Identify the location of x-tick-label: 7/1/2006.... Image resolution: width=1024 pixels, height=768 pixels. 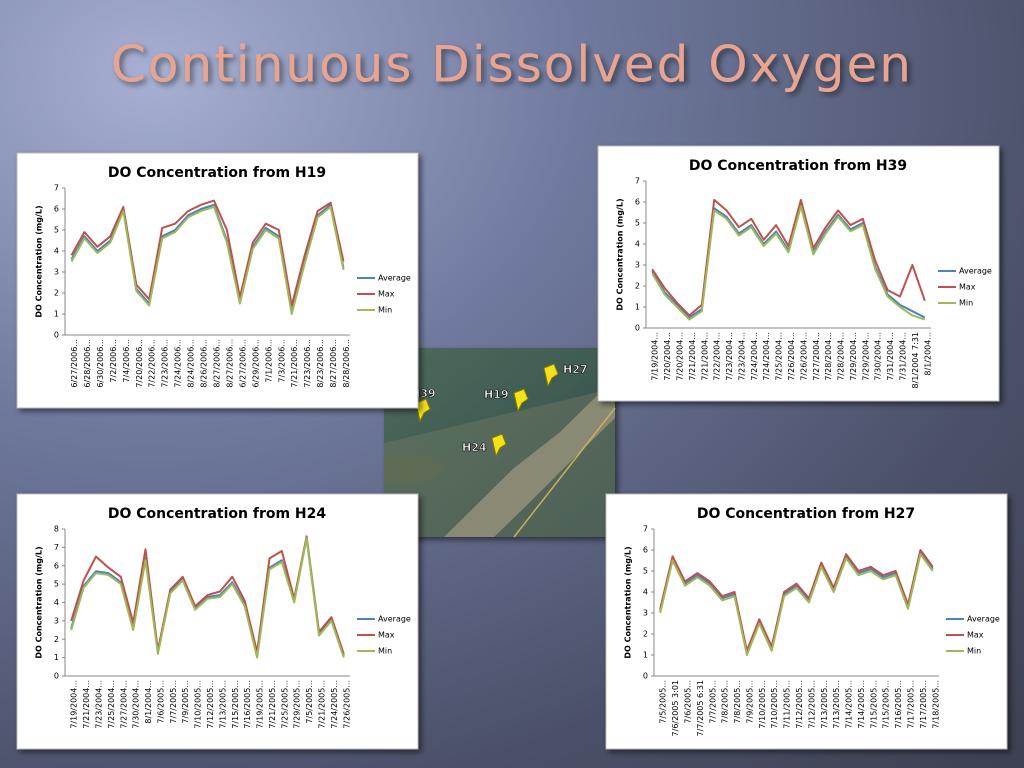
(268, 361).